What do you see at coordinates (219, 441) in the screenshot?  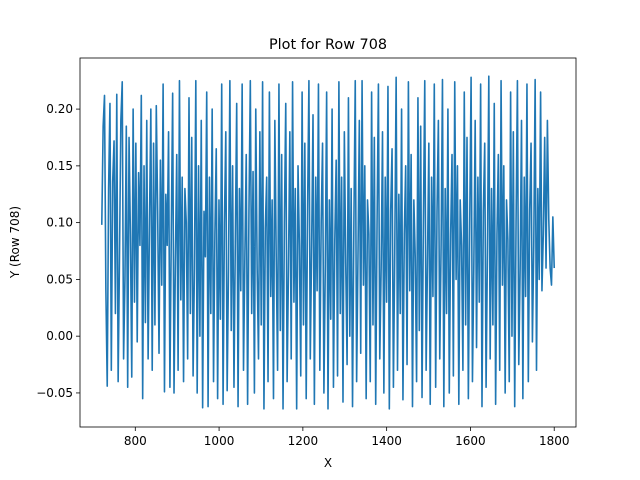 I see `x-tick-label: 1000` at bounding box center [219, 441].